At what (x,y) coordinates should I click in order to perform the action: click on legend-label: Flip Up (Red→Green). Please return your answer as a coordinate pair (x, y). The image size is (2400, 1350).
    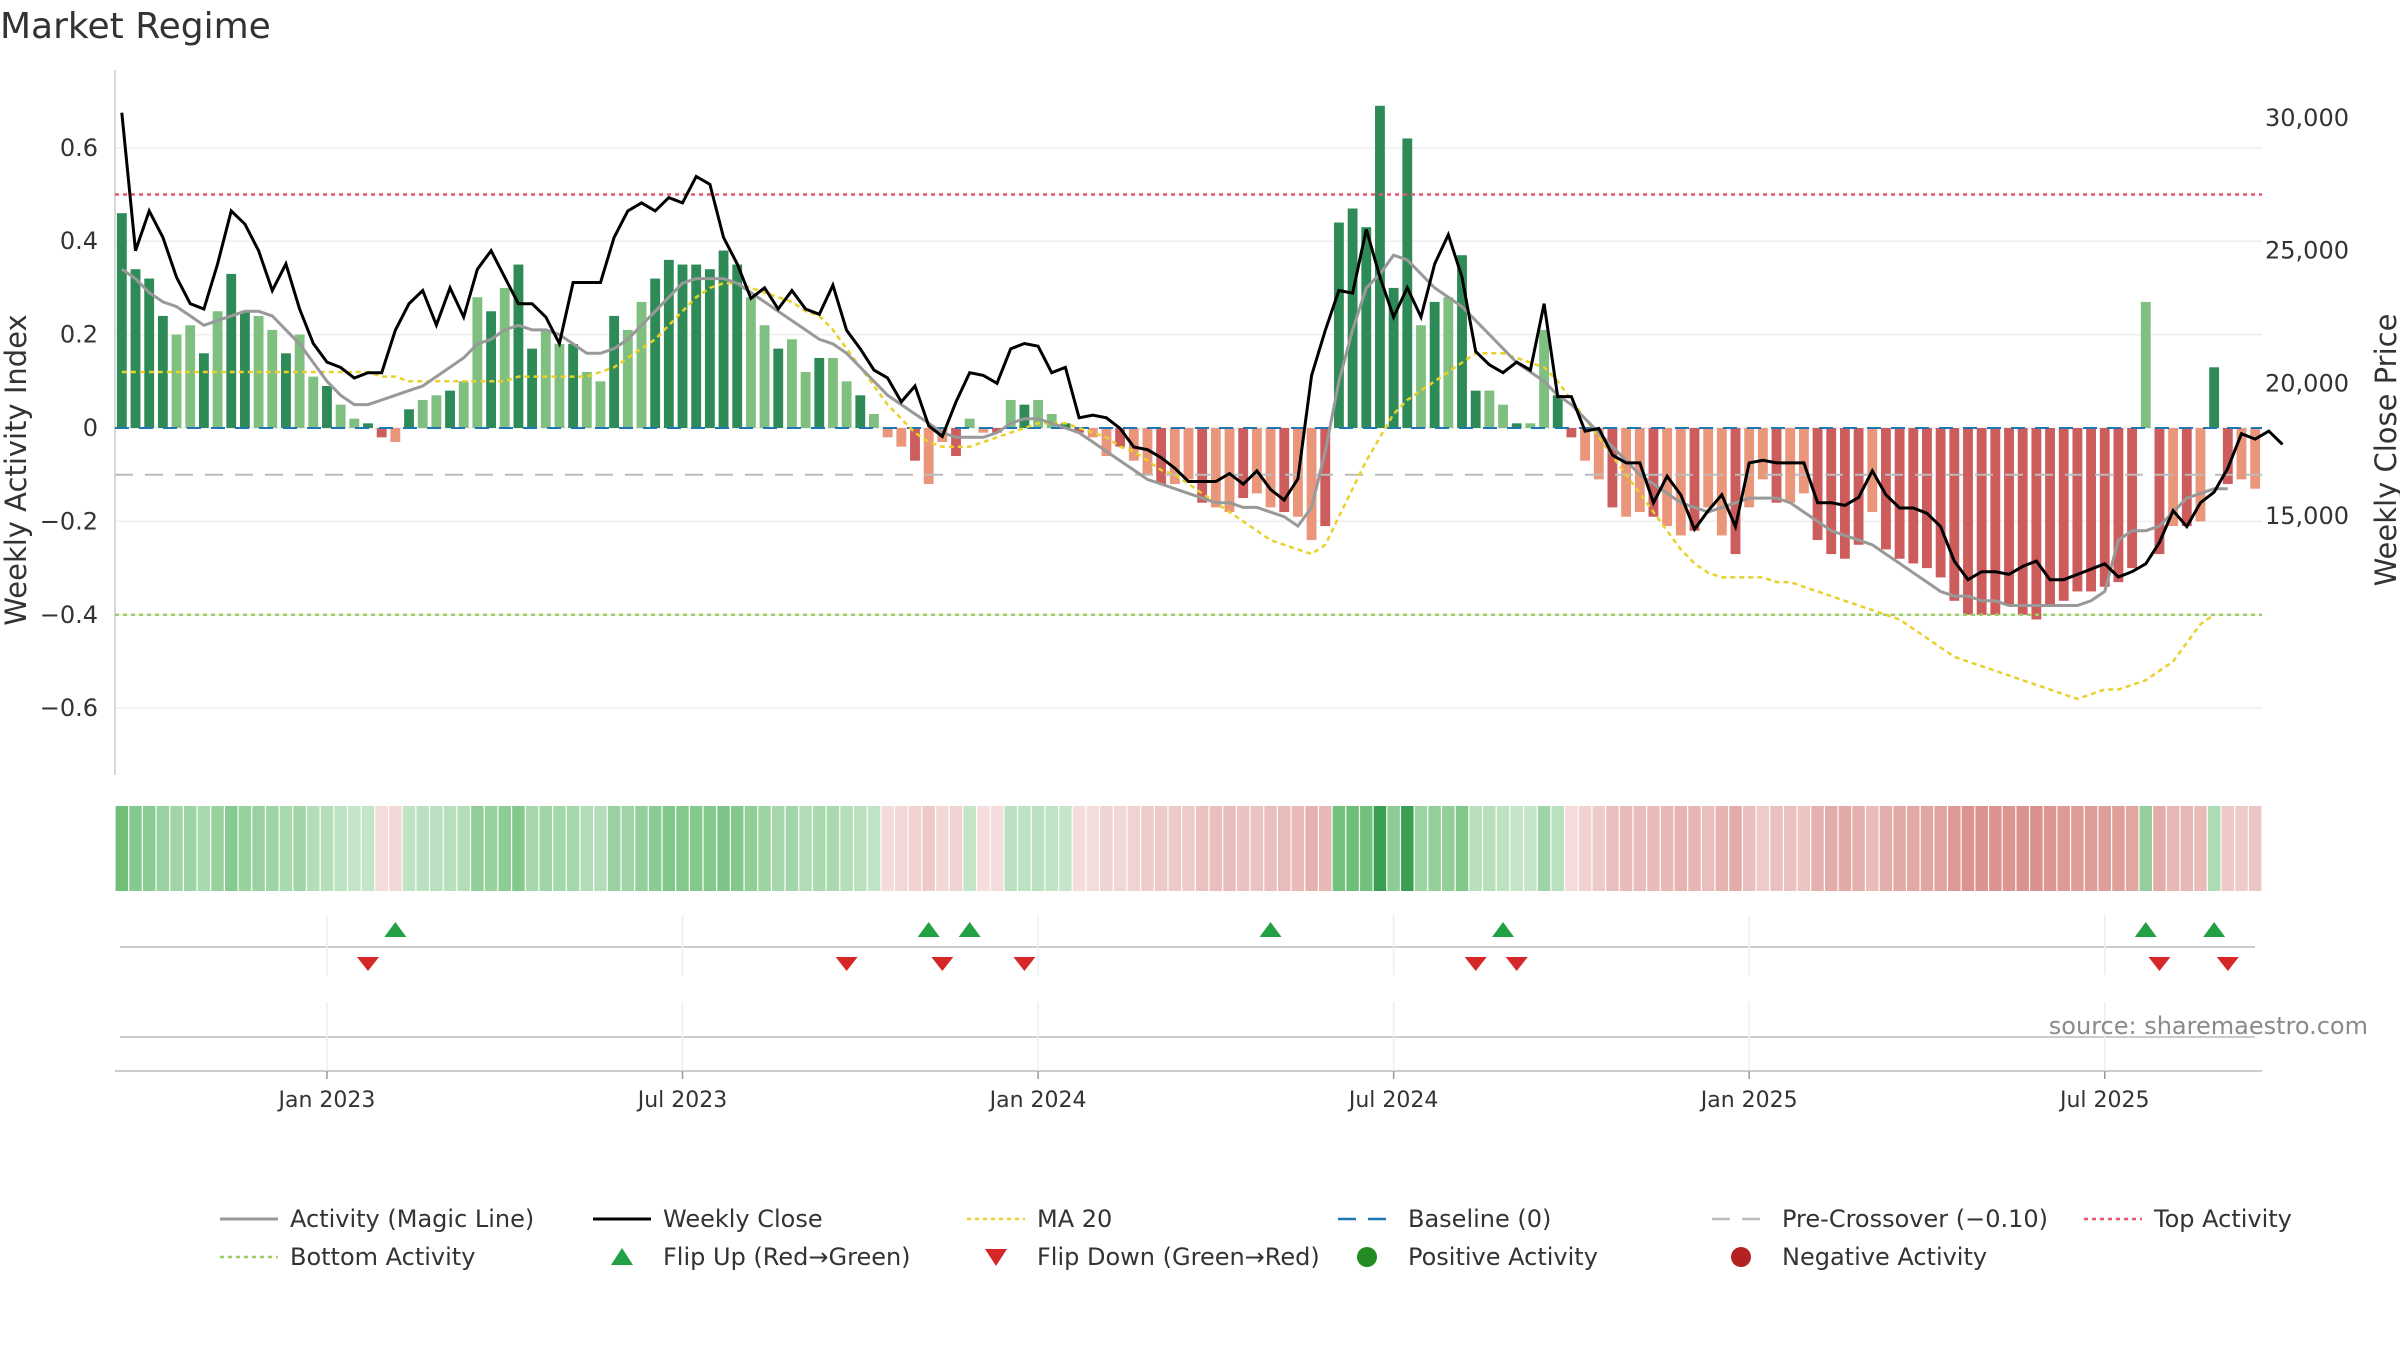
    Looking at the image, I should click on (787, 1257).